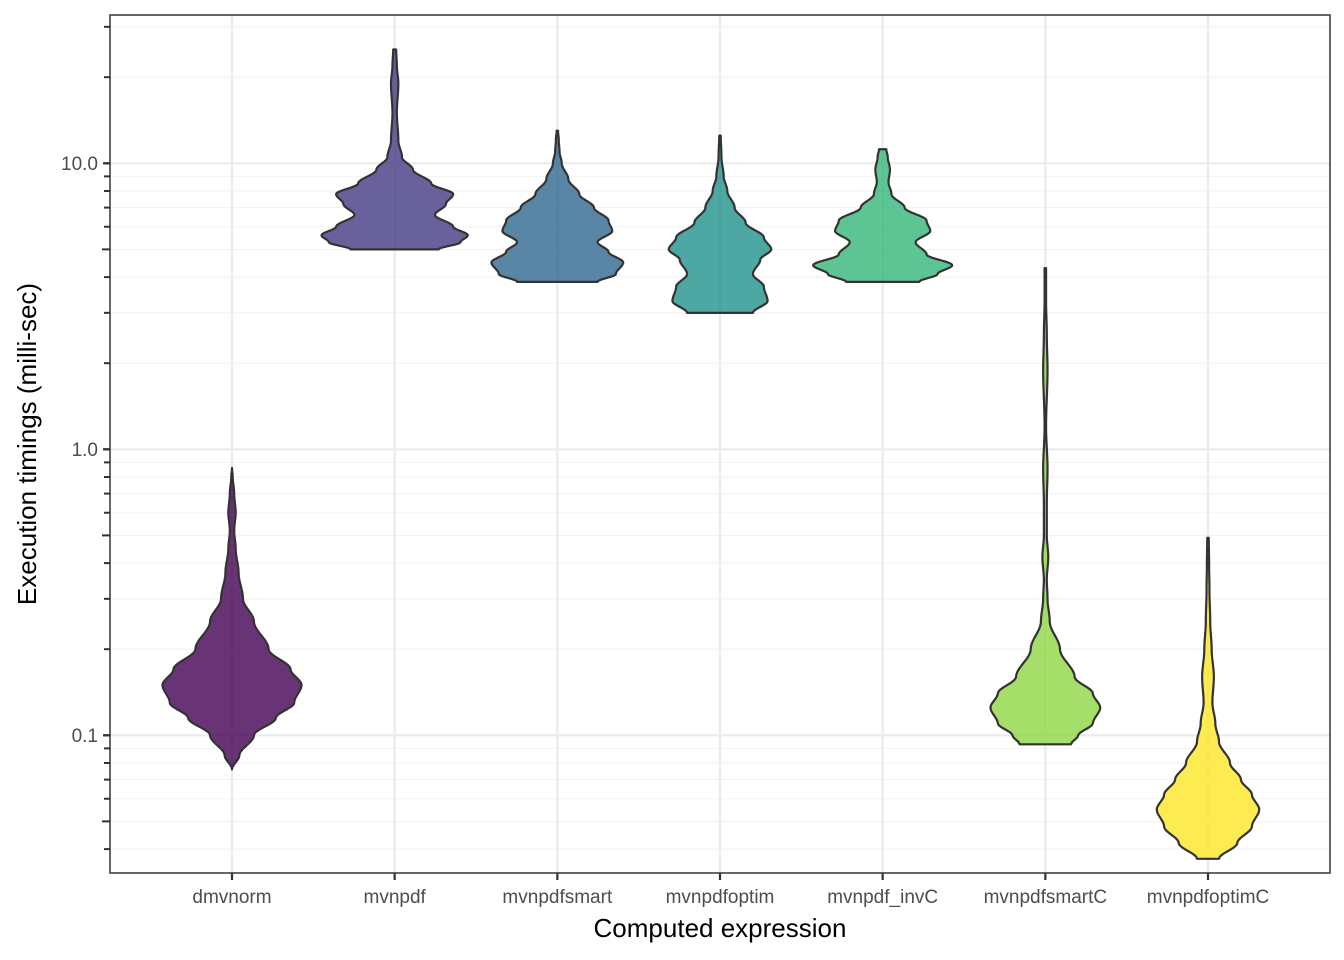 This screenshot has height=960, width=1344. Describe the element at coordinates (79, 164) in the screenshot. I see `y-tick-label: 10.0` at that location.